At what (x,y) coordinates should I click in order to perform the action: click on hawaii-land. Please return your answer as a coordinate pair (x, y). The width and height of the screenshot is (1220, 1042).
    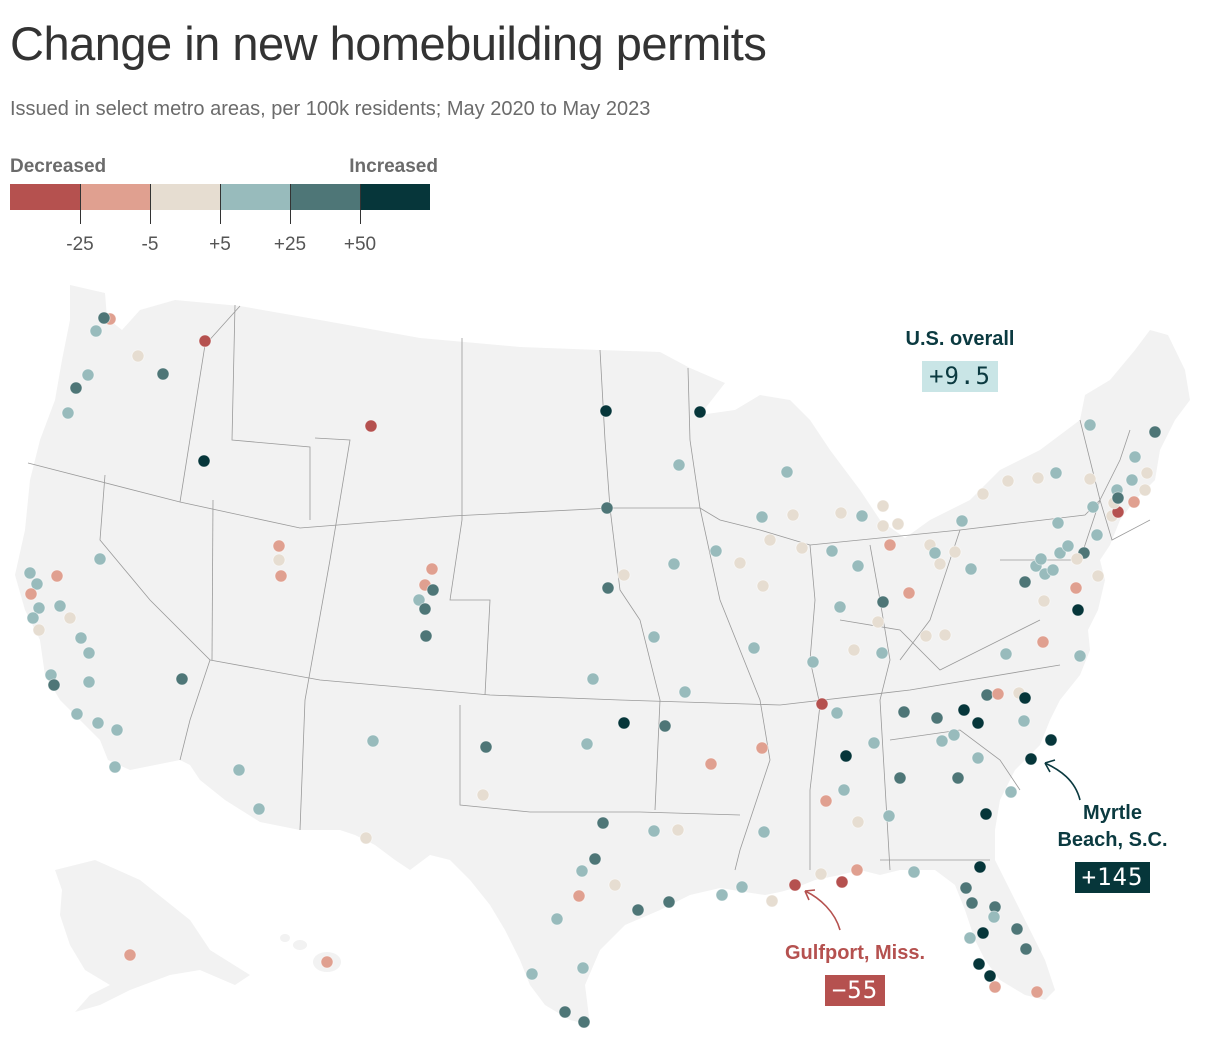
    Looking at the image, I should click on (285, 938).